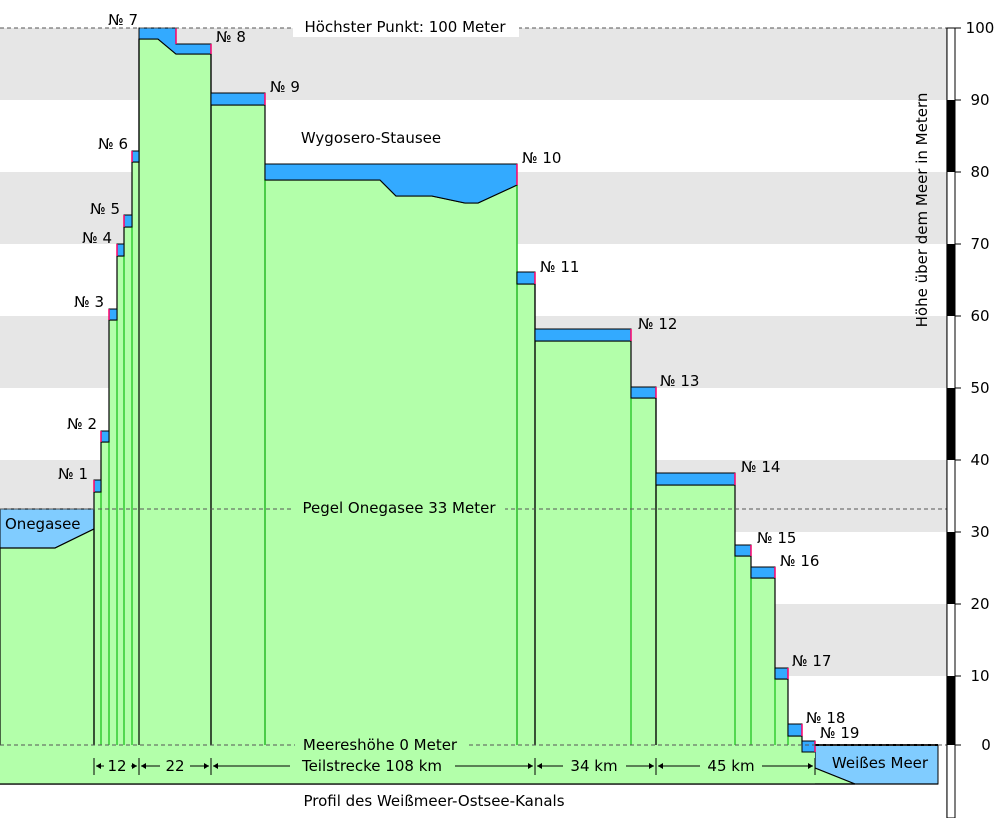 Image resolution: width=1000 pixels, height=818 pixels. I want to click on y-tick-0: 0, so click(986, 745).